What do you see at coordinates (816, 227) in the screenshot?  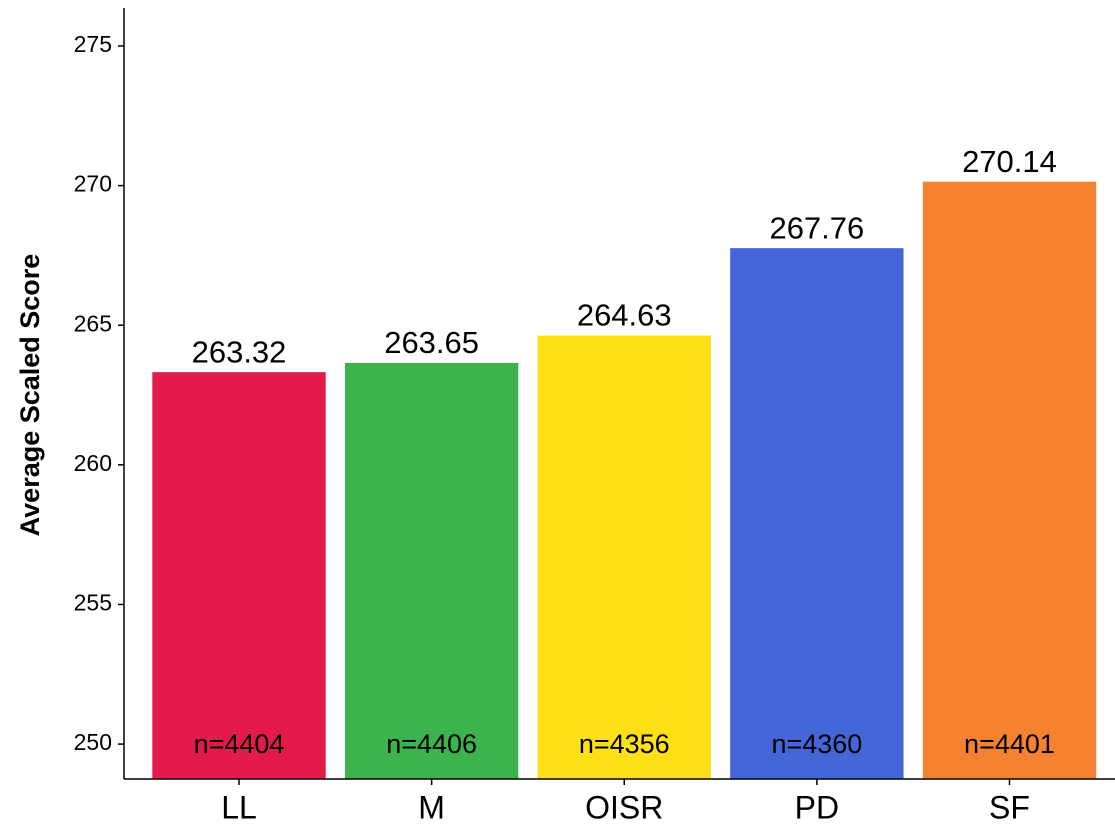 I see `value-label: 267.76` at bounding box center [816, 227].